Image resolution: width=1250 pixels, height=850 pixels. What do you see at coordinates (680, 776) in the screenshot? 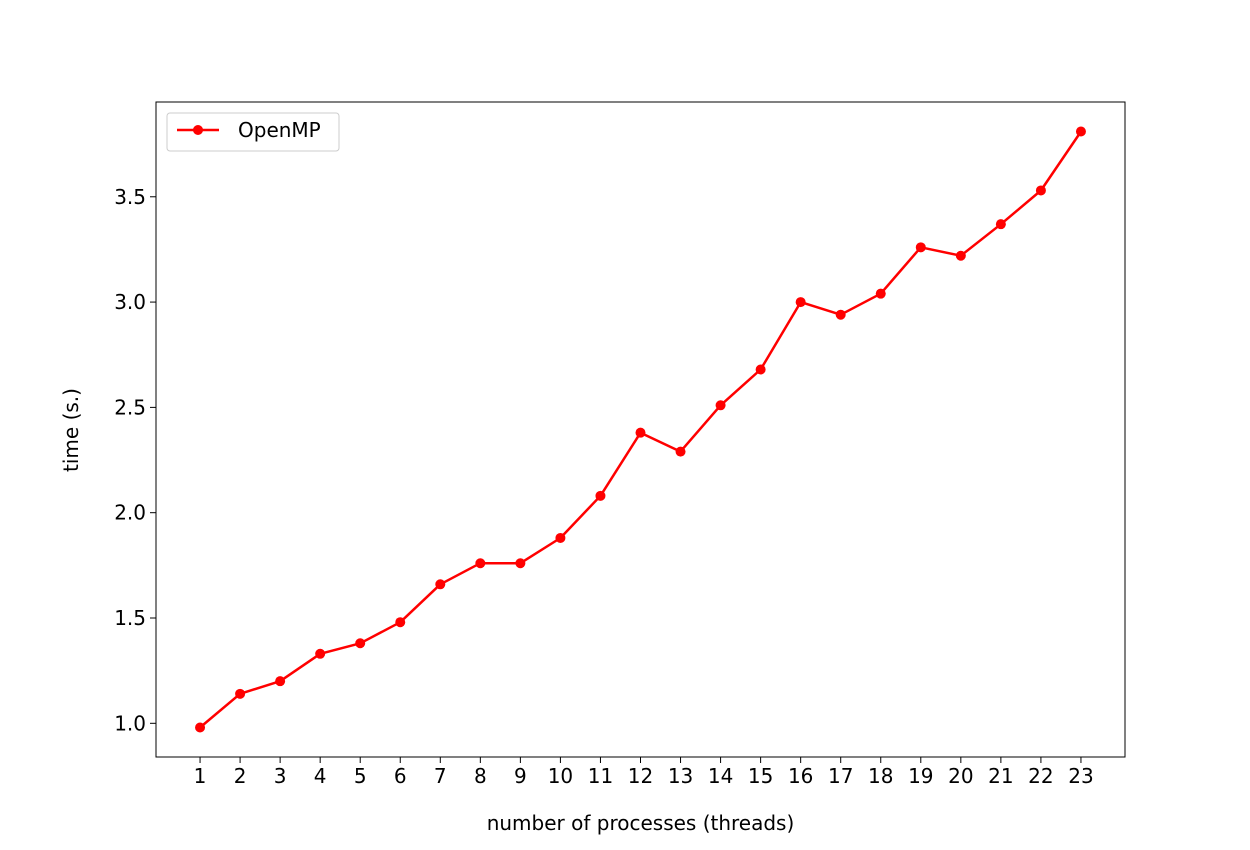
I see `x-tick-label: 13` at bounding box center [680, 776].